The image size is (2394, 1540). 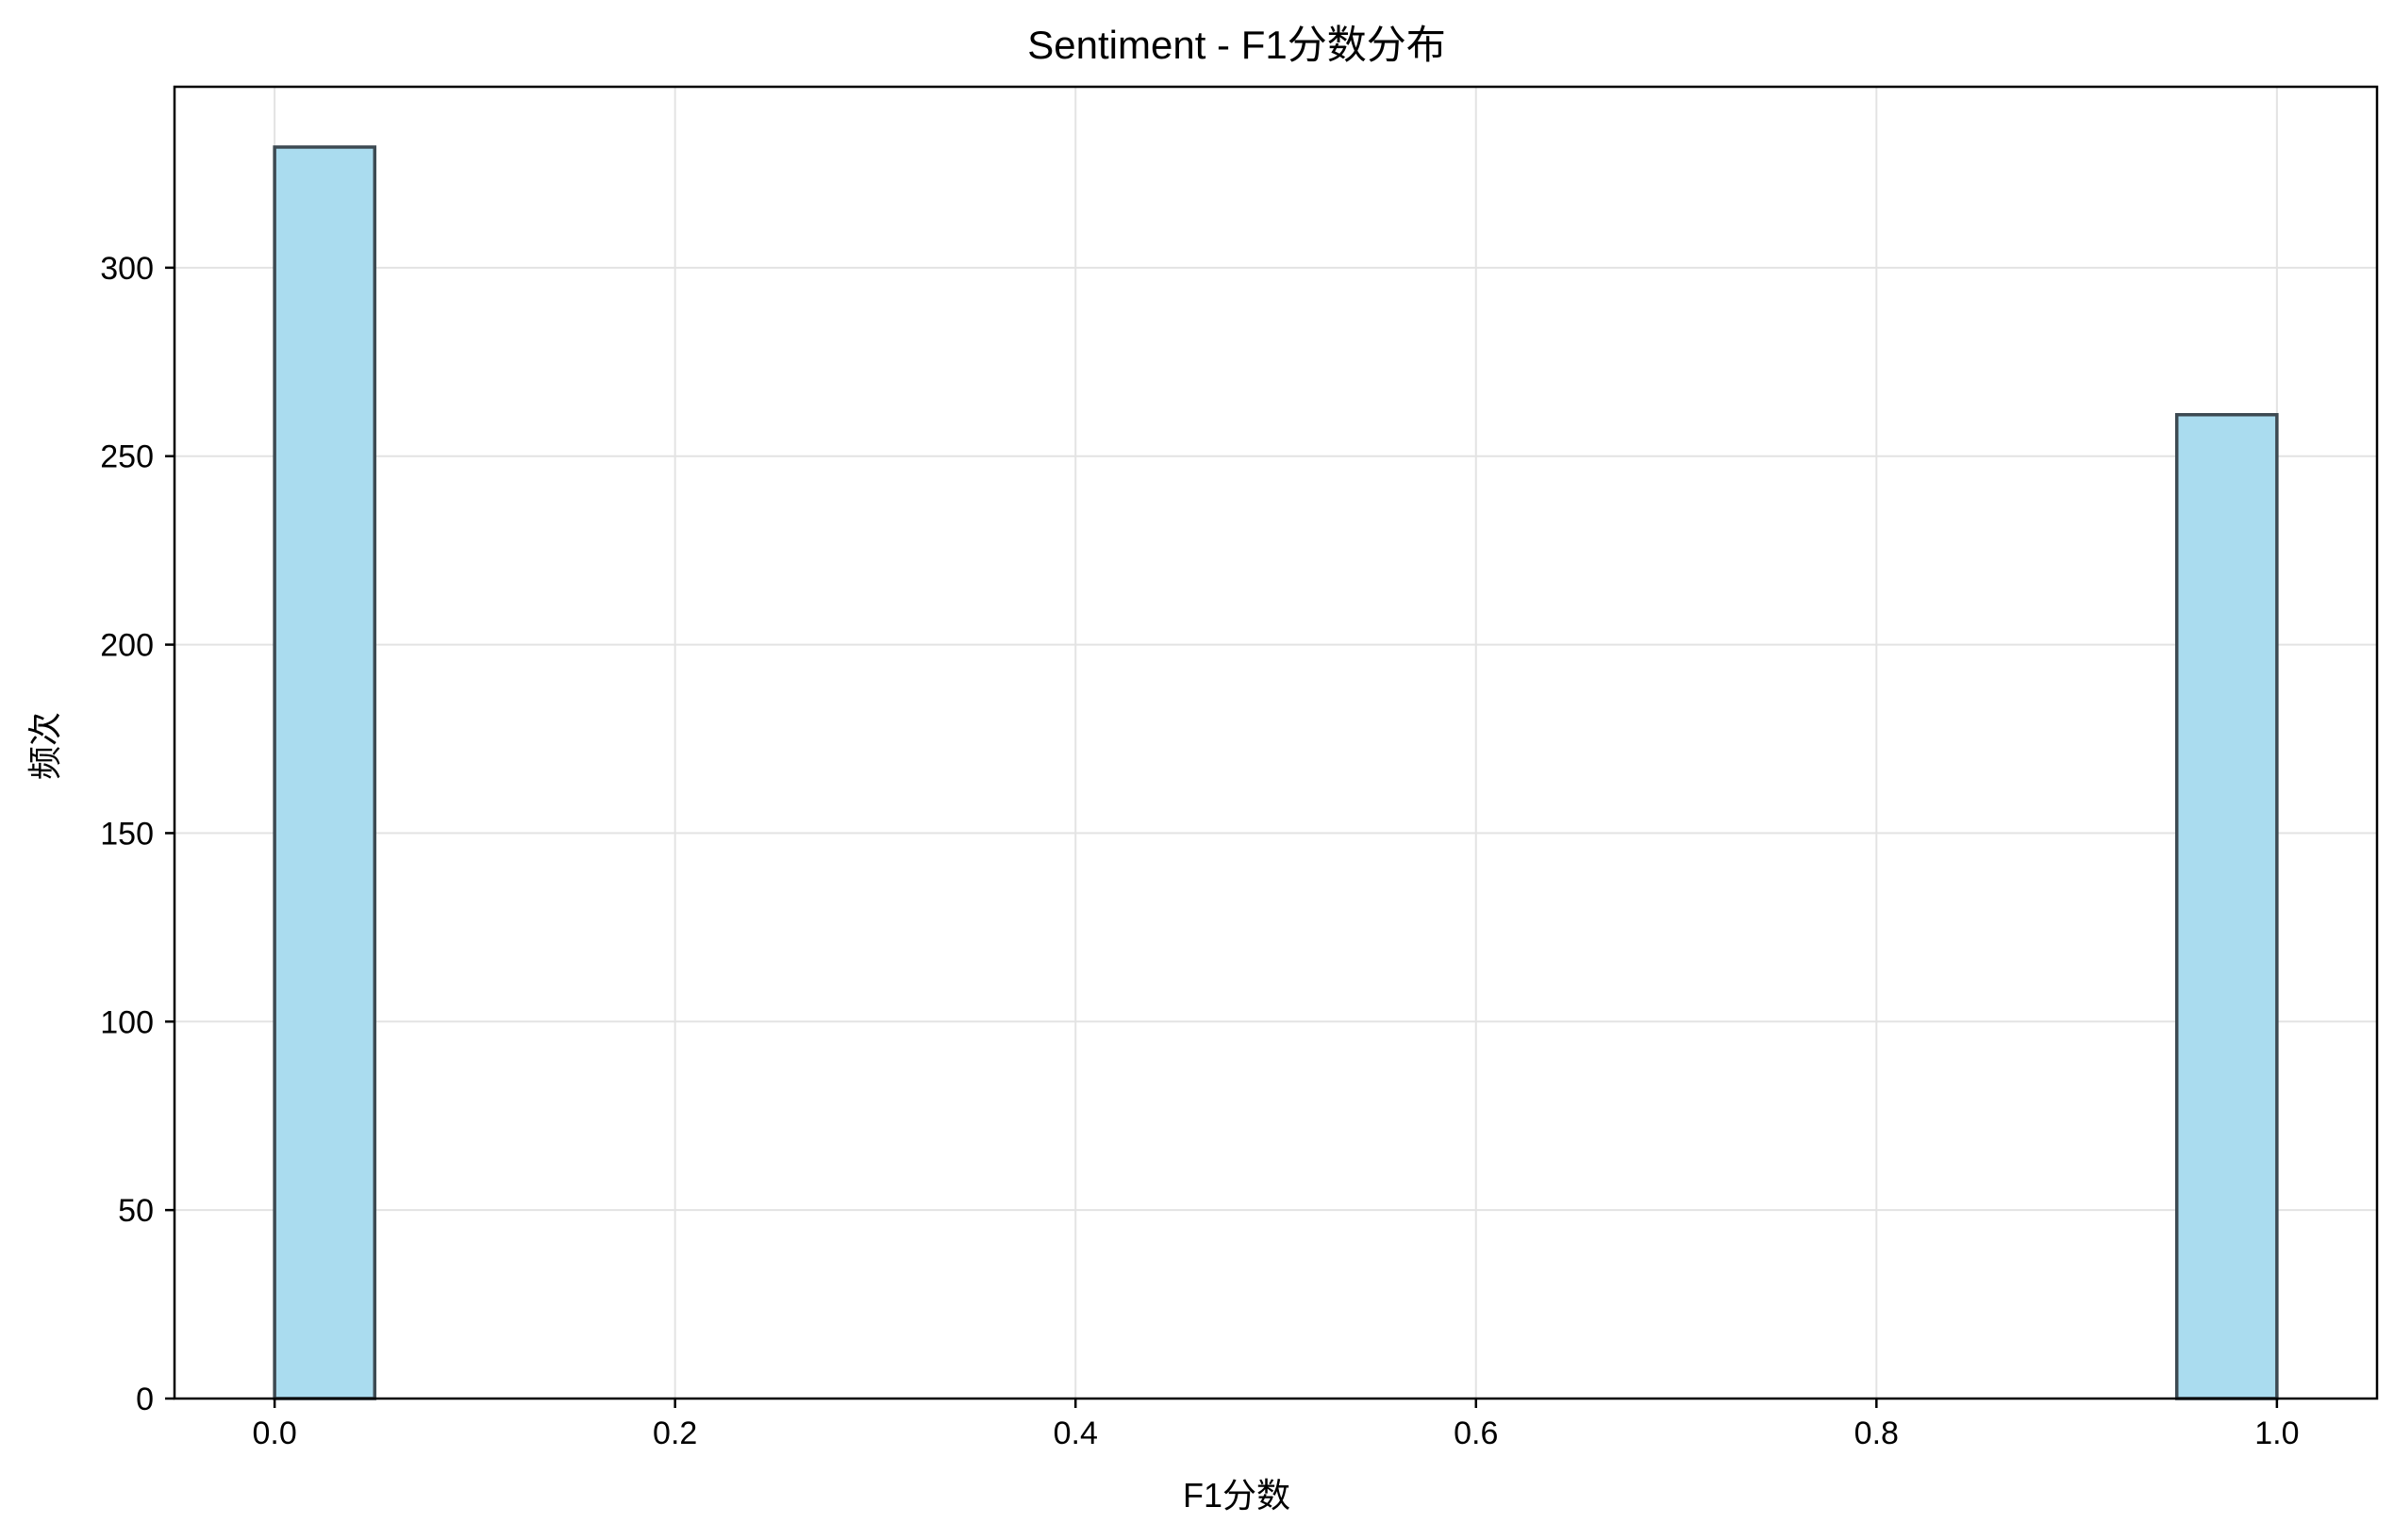 What do you see at coordinates (275, 1433) in the screenshot?
I see `x-tick-label: 0.0` at bounding box center [275, 1433].